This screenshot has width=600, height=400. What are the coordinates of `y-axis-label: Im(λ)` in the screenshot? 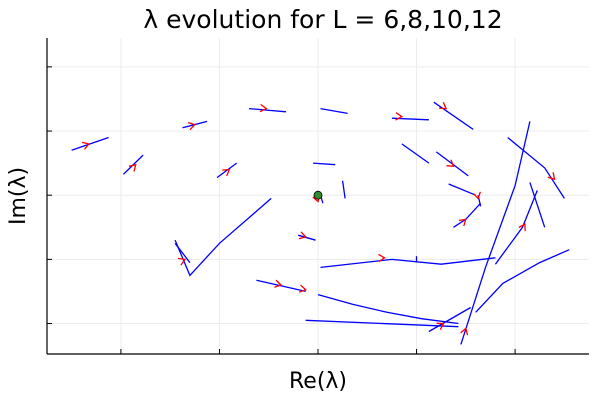 It's located at (18, 196).